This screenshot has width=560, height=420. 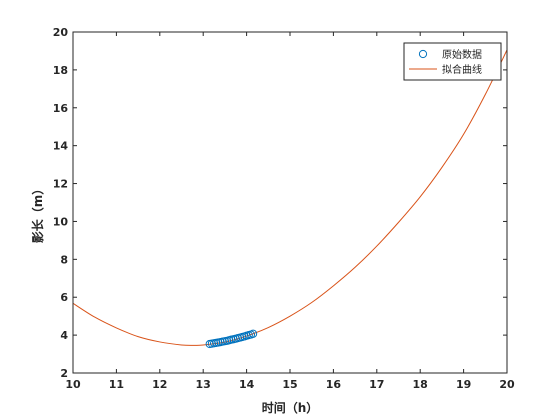 I want to click on y-tick-label: 12, so click(x=60, y=184).